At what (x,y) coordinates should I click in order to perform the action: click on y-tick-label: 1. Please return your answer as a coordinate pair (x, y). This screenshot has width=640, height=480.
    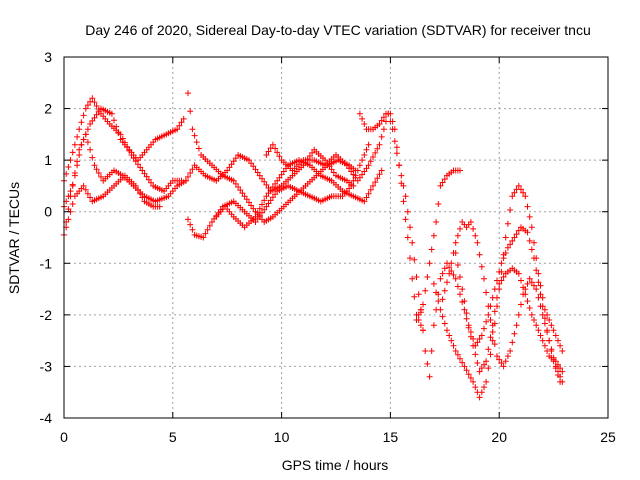
    Looking at the image, I should click on (48, 160).